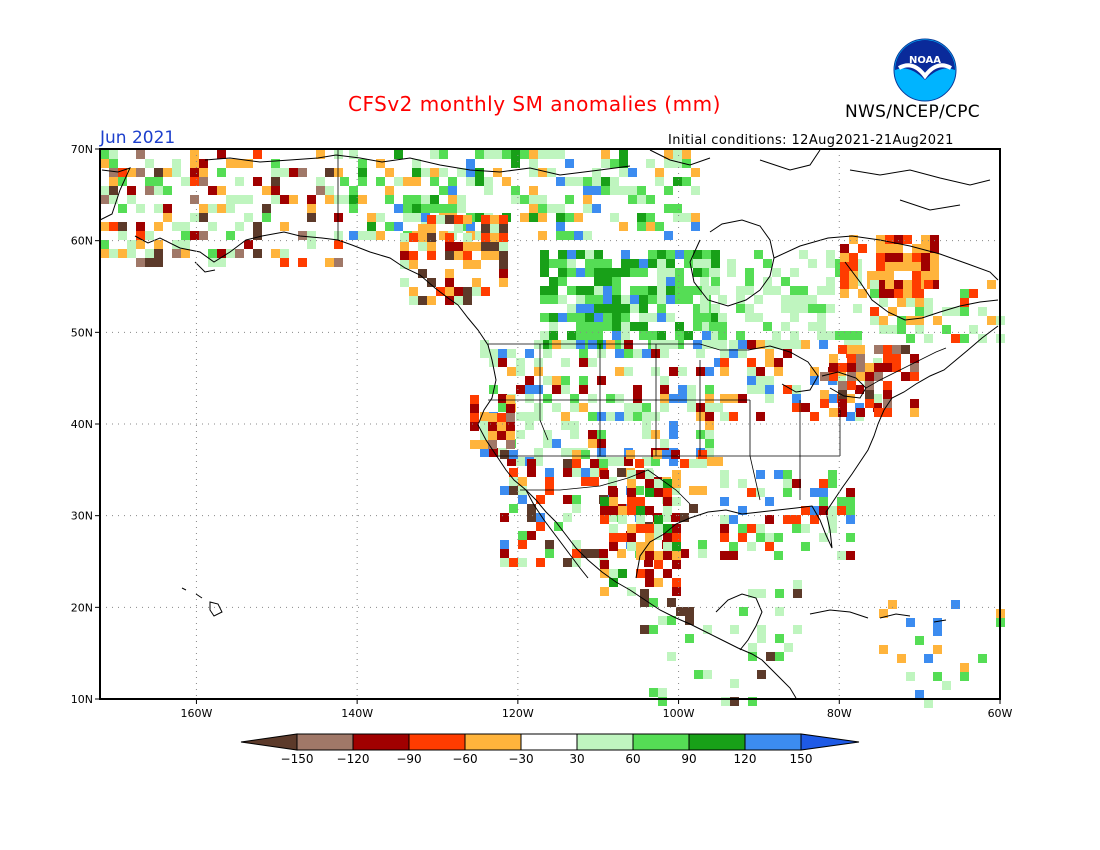  Describe the element at coordinates (325, 742) in the screenshot. I see `colorbar-segment` at that location.